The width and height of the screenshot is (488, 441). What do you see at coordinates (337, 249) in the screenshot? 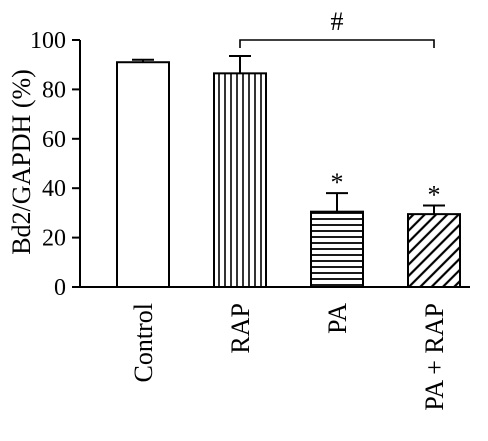
I see `bar-pa` at bounding box center [337, 249].